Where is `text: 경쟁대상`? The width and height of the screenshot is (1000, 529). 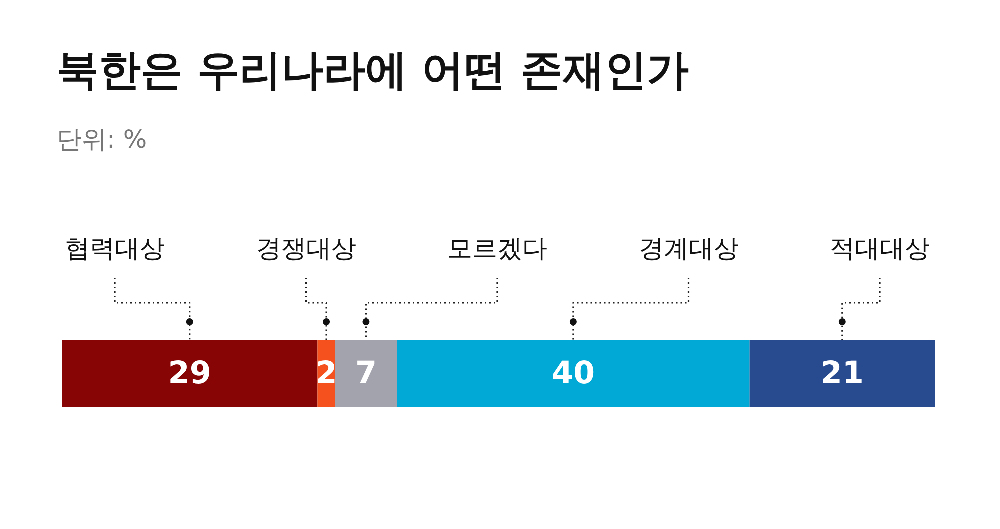
text: 경쟁대상 is located at coordinates (306, 248).